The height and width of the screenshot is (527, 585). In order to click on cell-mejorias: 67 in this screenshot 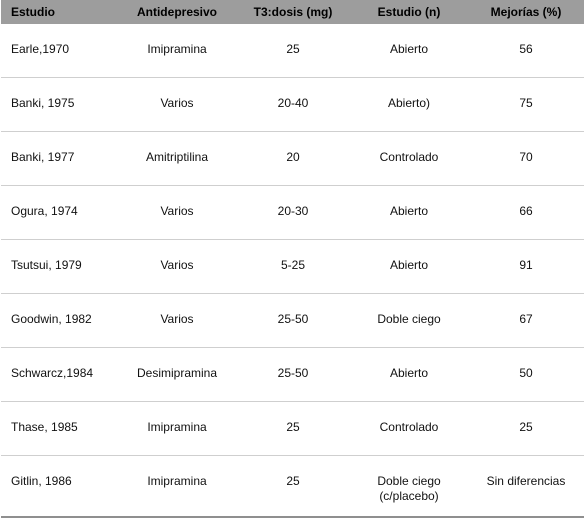, I will do `click(526, 320)`.